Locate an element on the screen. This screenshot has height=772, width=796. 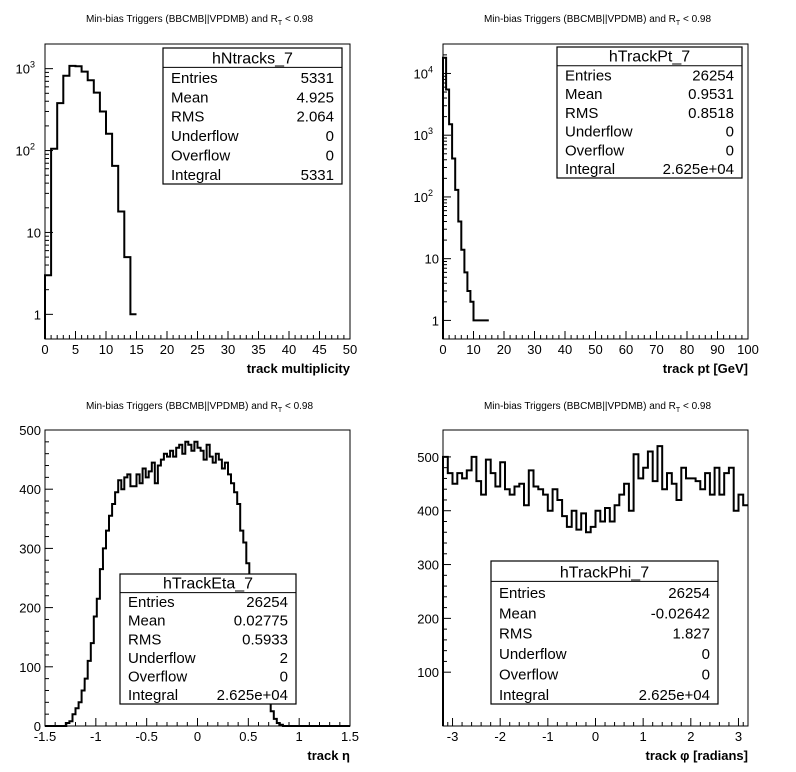
x-tick-label: -1.5 is located at coordinates (45, 736).